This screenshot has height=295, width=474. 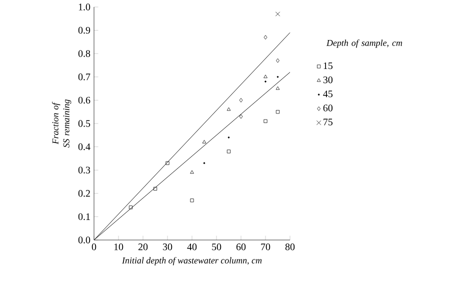 I want to click on x-axis-title: Initial depth of wastewater column, cm, so click(x=192, y=261).